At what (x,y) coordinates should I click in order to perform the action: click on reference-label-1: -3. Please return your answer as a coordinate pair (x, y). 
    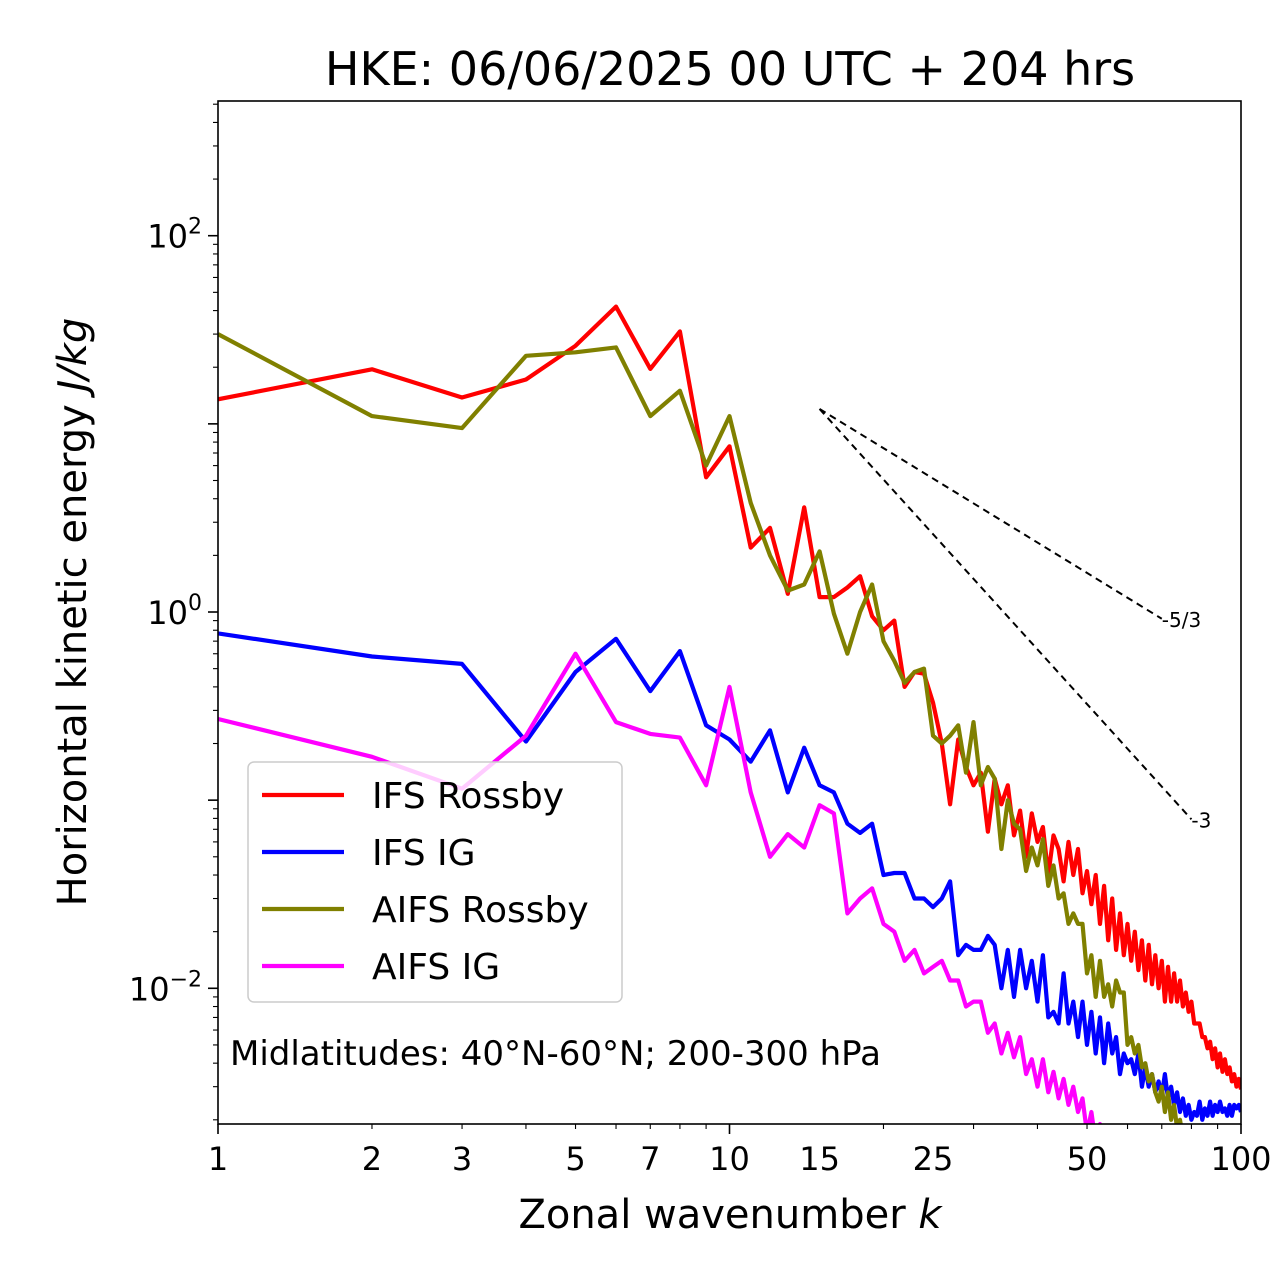
    Looking at the image, I should click on (1201, 820).